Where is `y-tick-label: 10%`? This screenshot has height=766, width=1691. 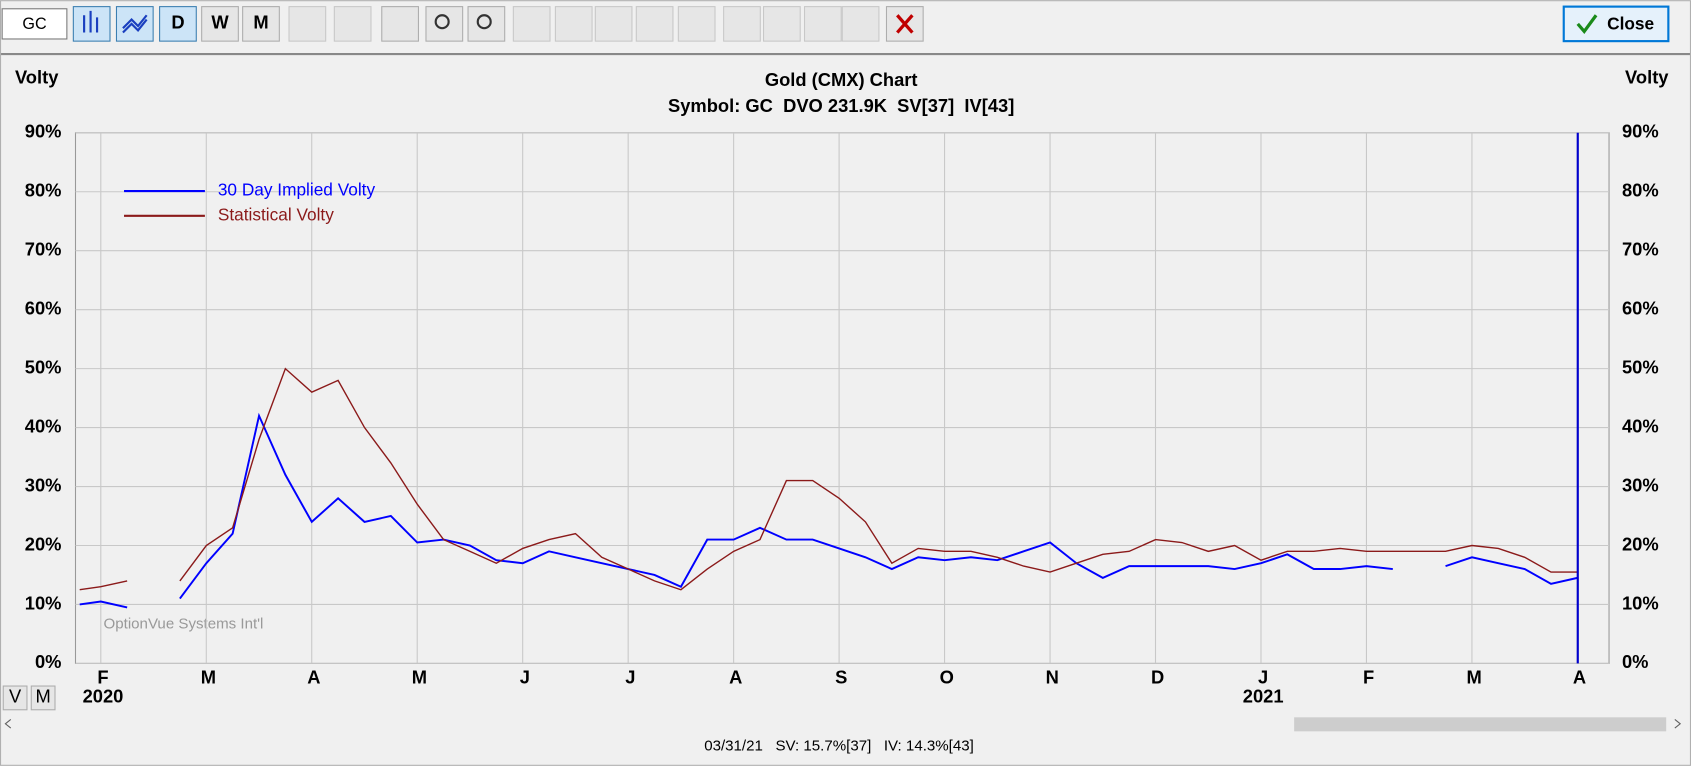 y-tick-label: 10% is located at coordinates (43, 602).